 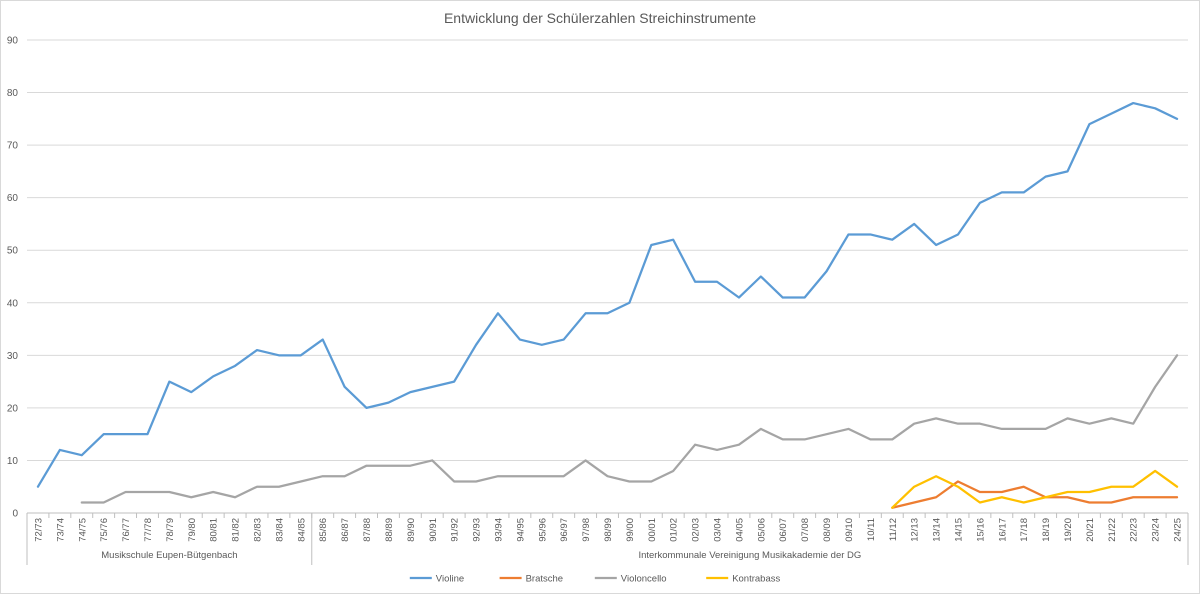 I want to click on x-tick-label: 79/80, so click(x=192, y=530).